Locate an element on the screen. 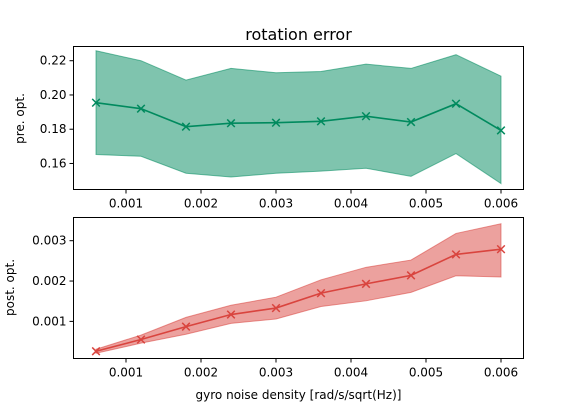 This screenshot has width=584, height=404. y-axis-ticks-post-opt: 0.001 0.002 0.003 is located at coordinates (53, 281).